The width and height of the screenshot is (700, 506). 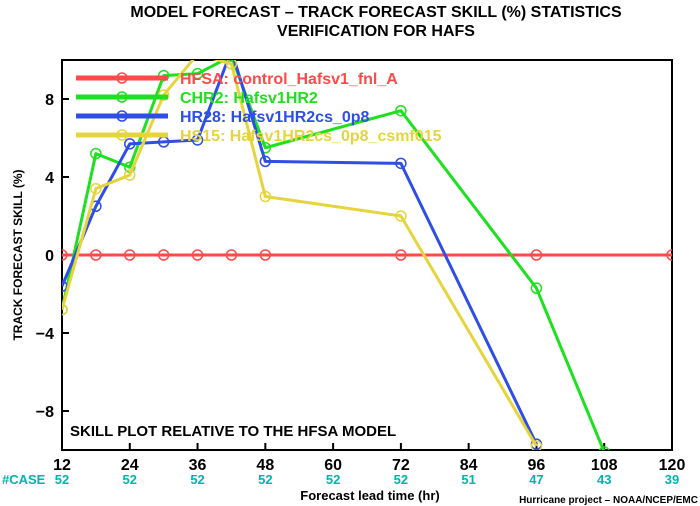 I want to click on x-tick-label: 36, so click(x=198, y=465).